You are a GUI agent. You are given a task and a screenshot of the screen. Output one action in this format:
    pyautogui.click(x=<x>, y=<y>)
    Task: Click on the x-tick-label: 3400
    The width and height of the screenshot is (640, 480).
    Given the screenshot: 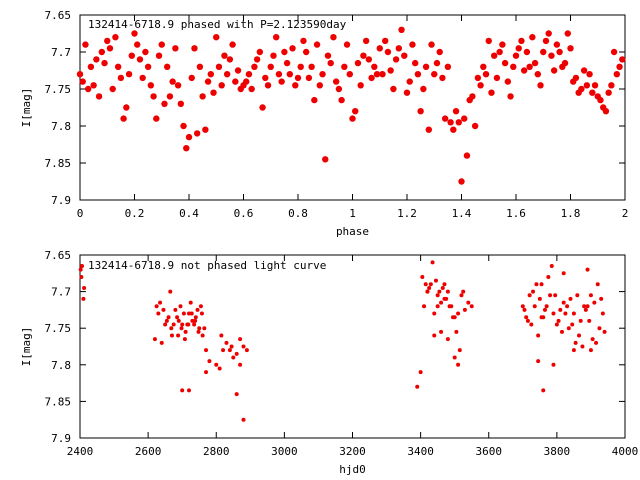 What is the action you would take?
    pyautogui.click(x=420, y=451)
    